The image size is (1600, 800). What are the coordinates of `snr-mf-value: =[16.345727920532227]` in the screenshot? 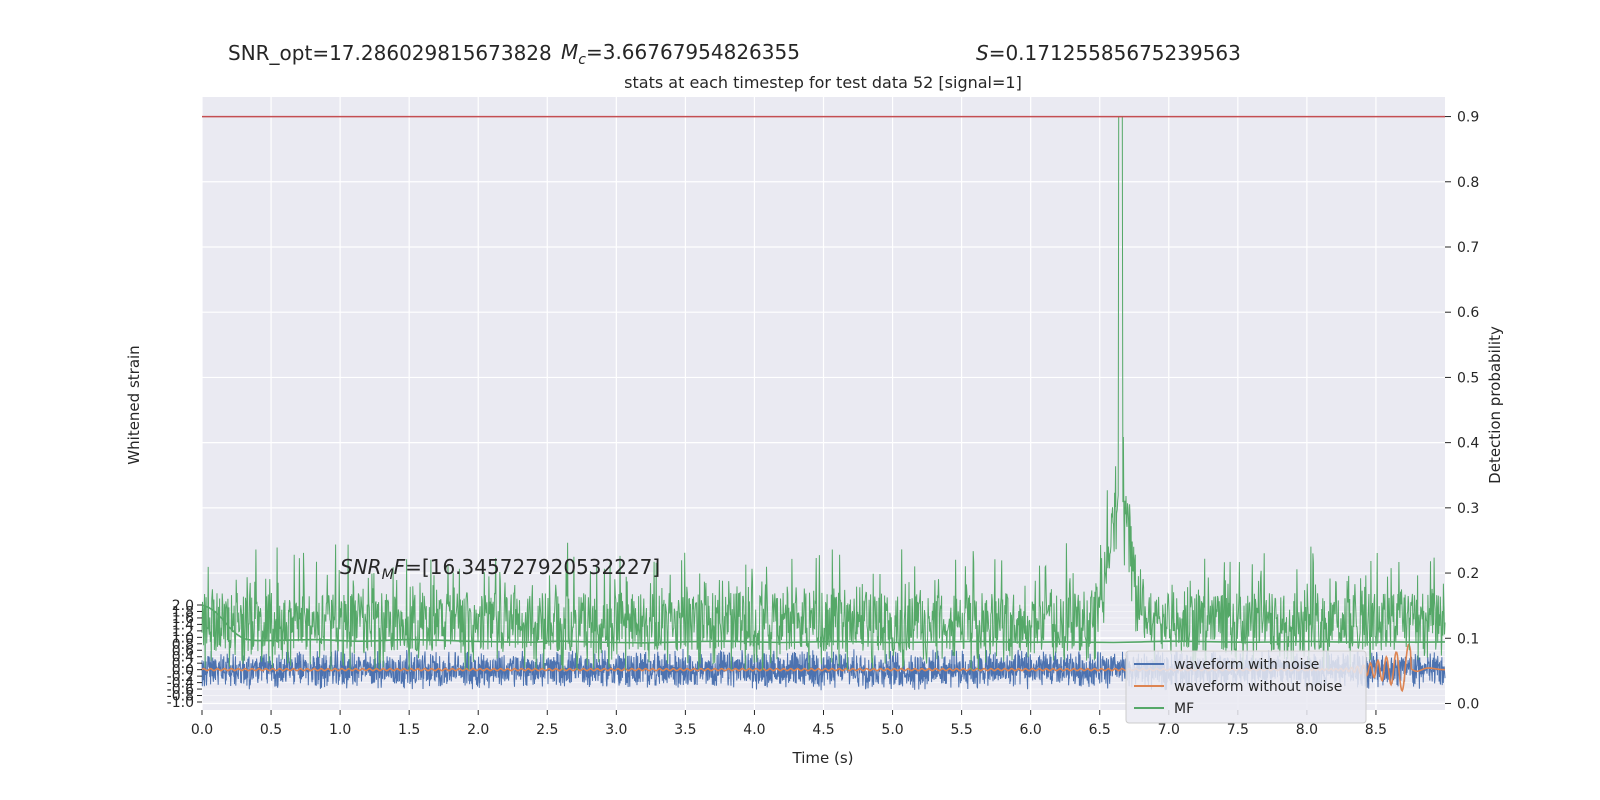 It's located at (532, 567).